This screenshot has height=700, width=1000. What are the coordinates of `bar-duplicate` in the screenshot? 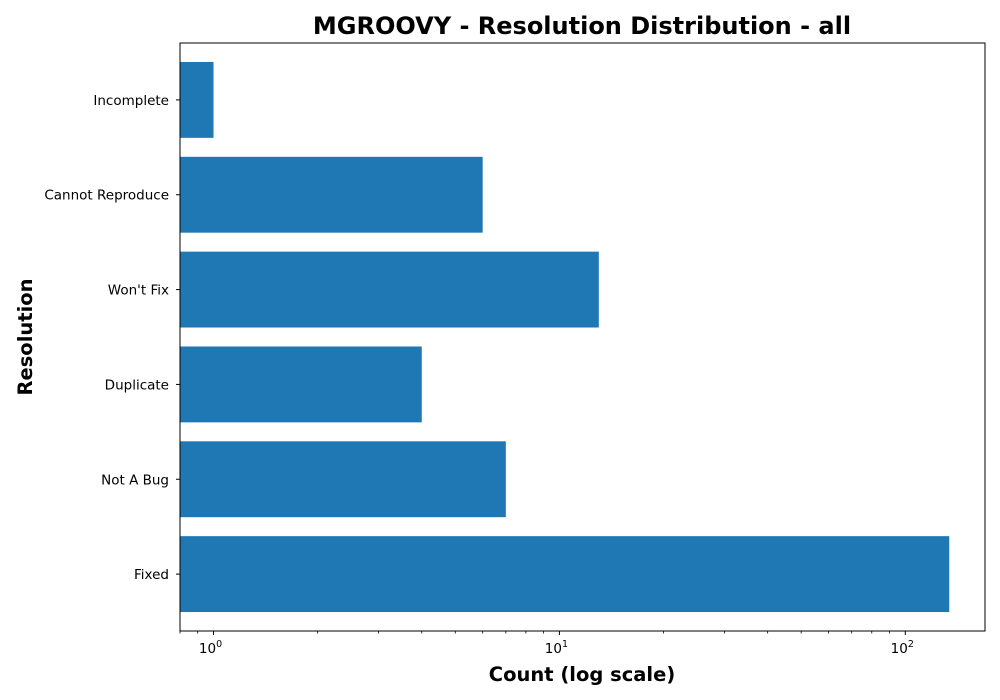 It's located at (301, 384).